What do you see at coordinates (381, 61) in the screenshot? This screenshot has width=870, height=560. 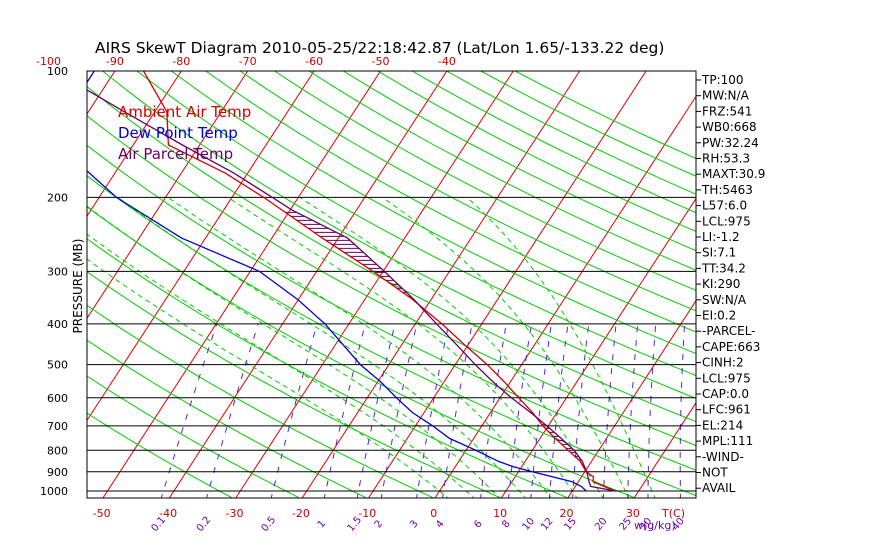 I see `top-temperature-tick-label: -50` at bounding box center [381, 61].